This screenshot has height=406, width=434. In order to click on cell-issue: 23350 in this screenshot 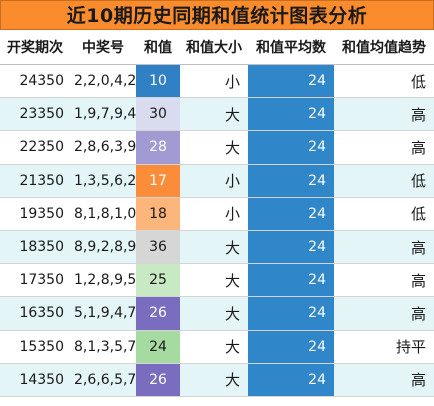, I will do `click(35, 114)`.